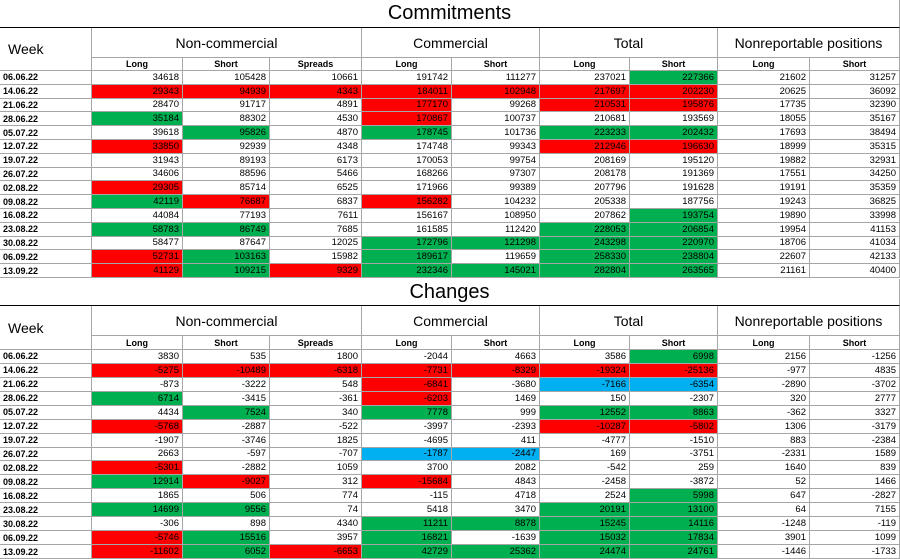 Image resolution: width=900 pixels, height=559 pixels. I want to click on value-cell-text: 4891, so click(347, 105).